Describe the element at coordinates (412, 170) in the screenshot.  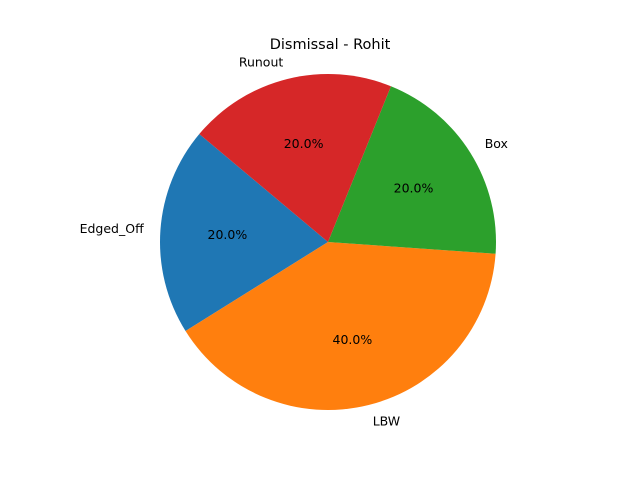
I see `pie-slice-box` at that location.